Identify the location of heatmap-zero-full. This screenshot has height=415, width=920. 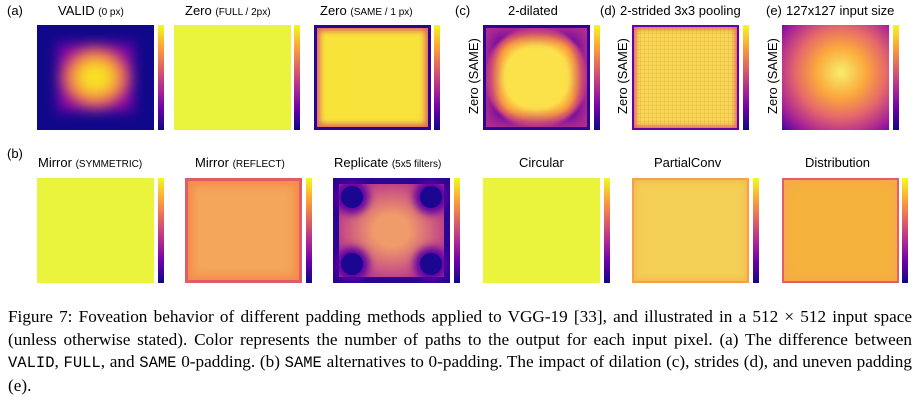
(232, 77).